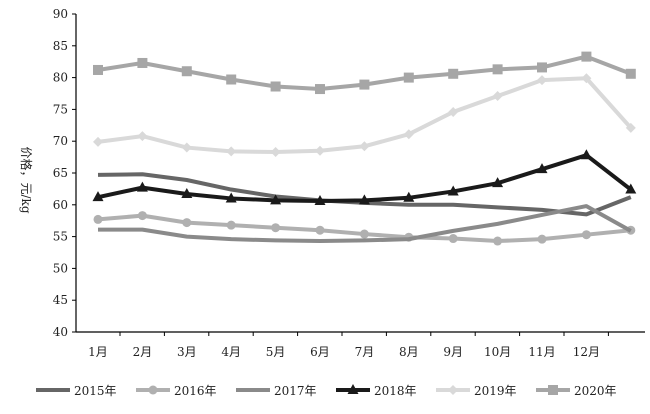 The width and height of the screenshot is (650, 414). What do you see at coordinates (143, 352) in the screenshot?
I see `x-tick-label: 2月` at bounding box center [143, 352].